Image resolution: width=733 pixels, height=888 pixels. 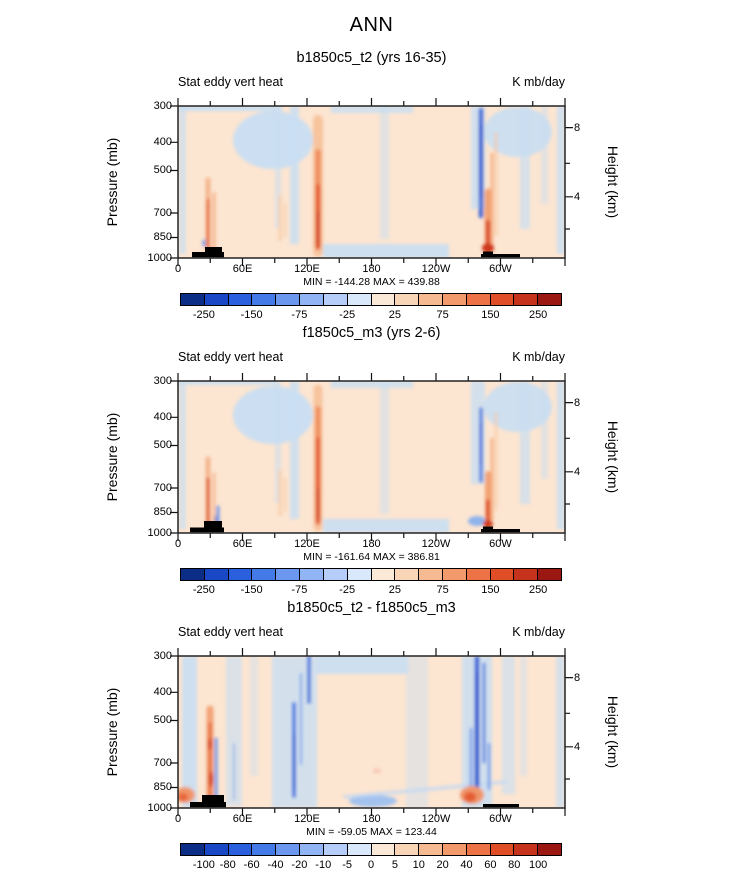 I want to click on colorbar-label: -60, so click(x=251, y=865).